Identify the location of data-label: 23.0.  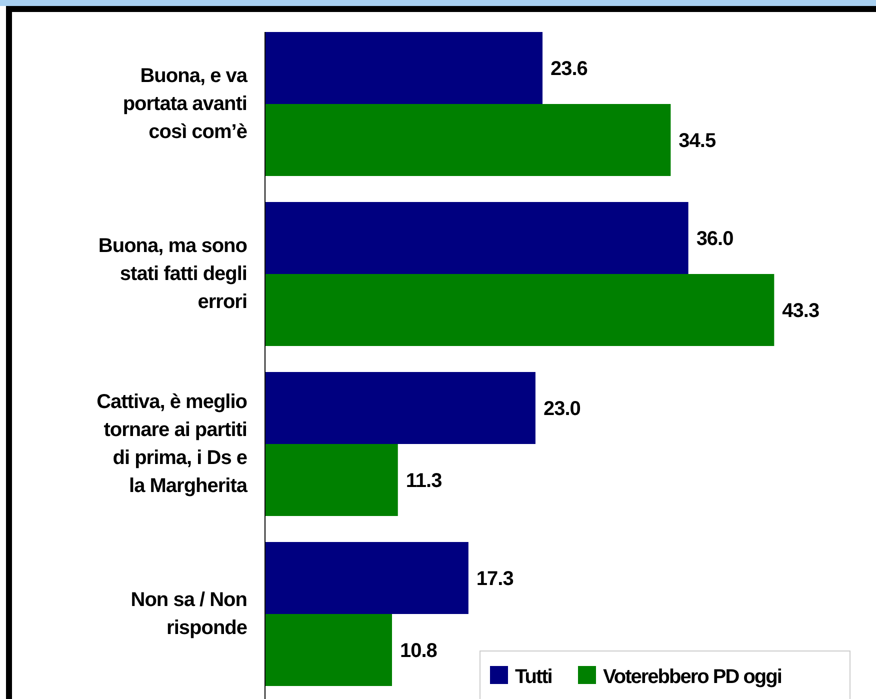
(562, 409).